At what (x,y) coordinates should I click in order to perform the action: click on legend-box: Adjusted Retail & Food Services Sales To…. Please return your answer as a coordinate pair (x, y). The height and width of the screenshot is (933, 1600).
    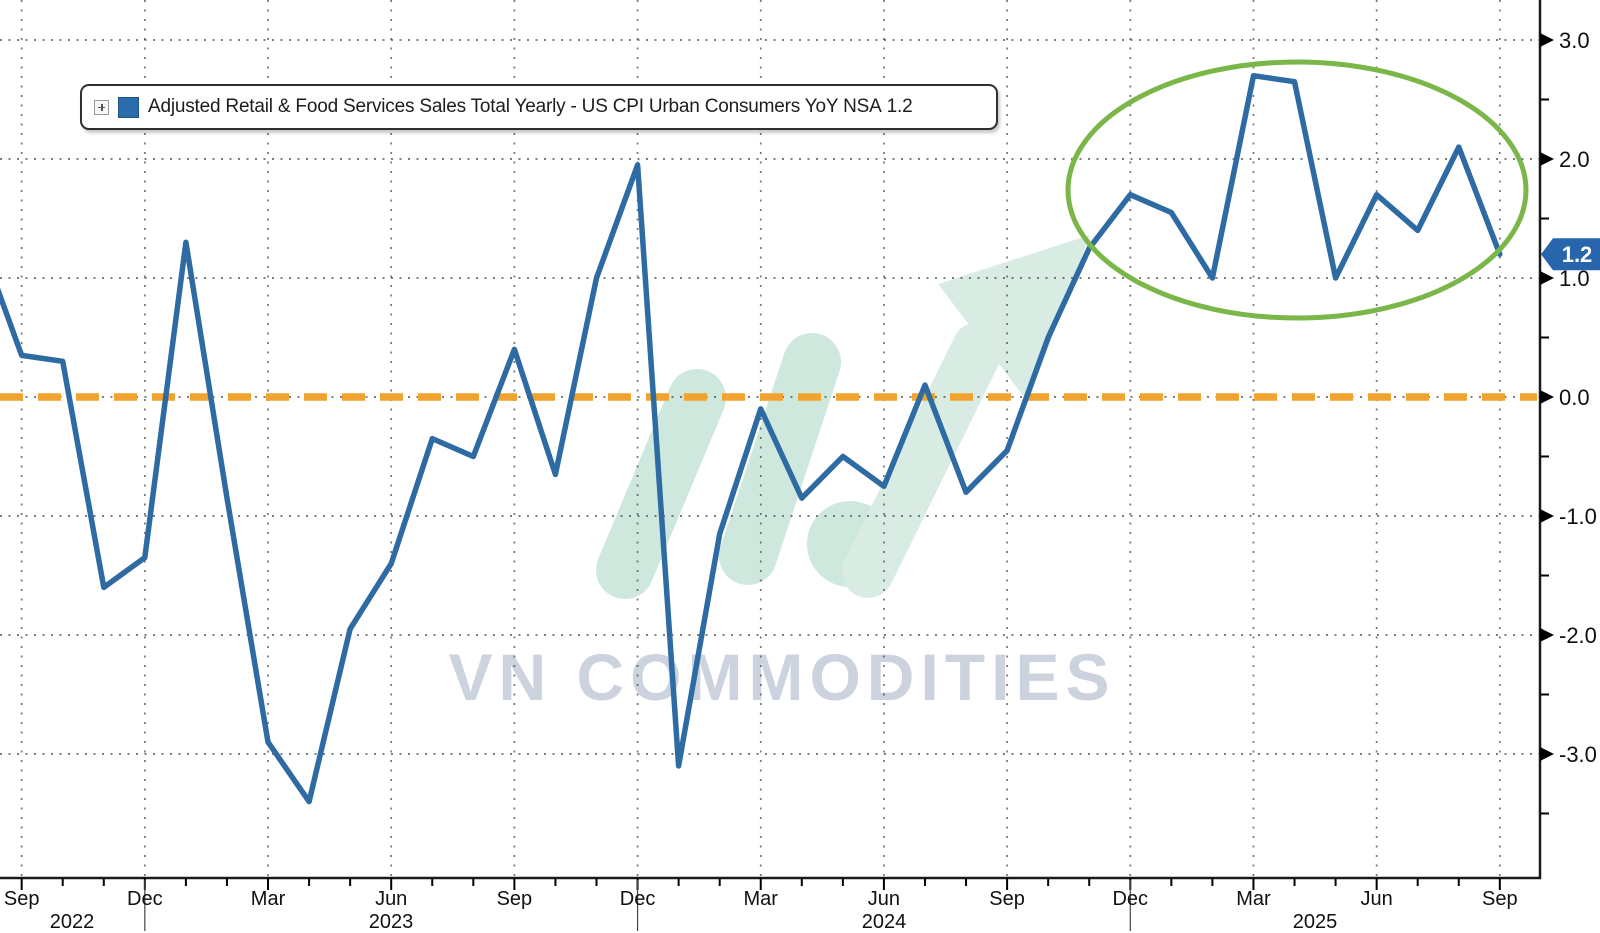
    Looking at the image, I should click on (539, 107).